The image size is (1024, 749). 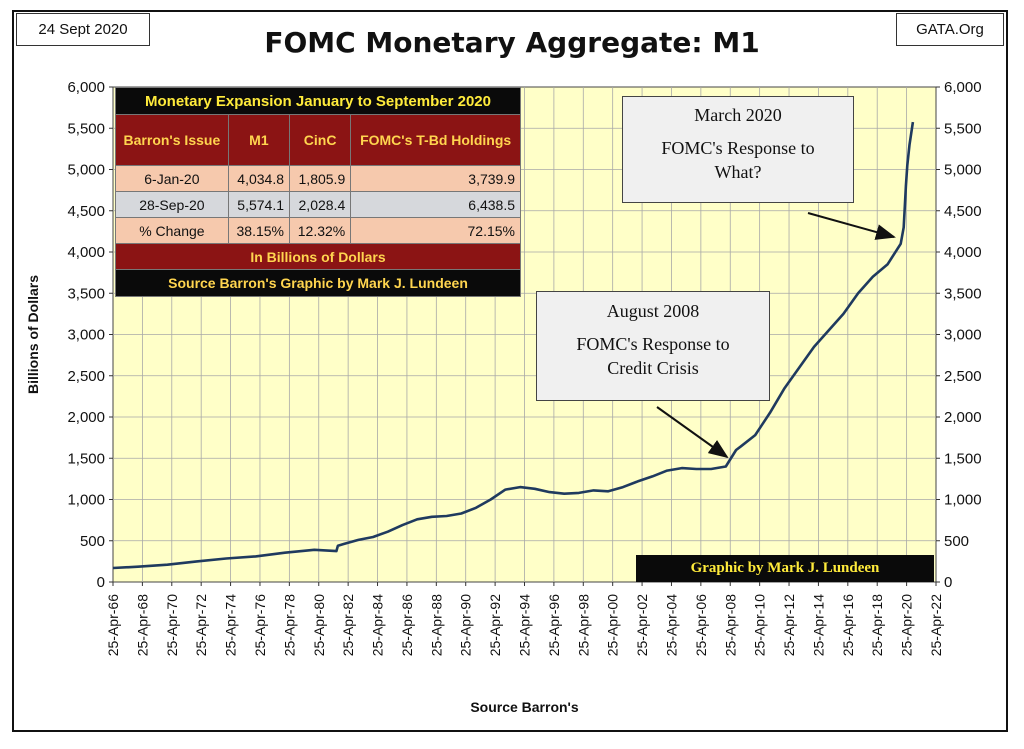 What do you see at coordinates (963, 128) in the screenshot?
I see `y-tick-label-right: 5,500` at bounding box center [963, 128].